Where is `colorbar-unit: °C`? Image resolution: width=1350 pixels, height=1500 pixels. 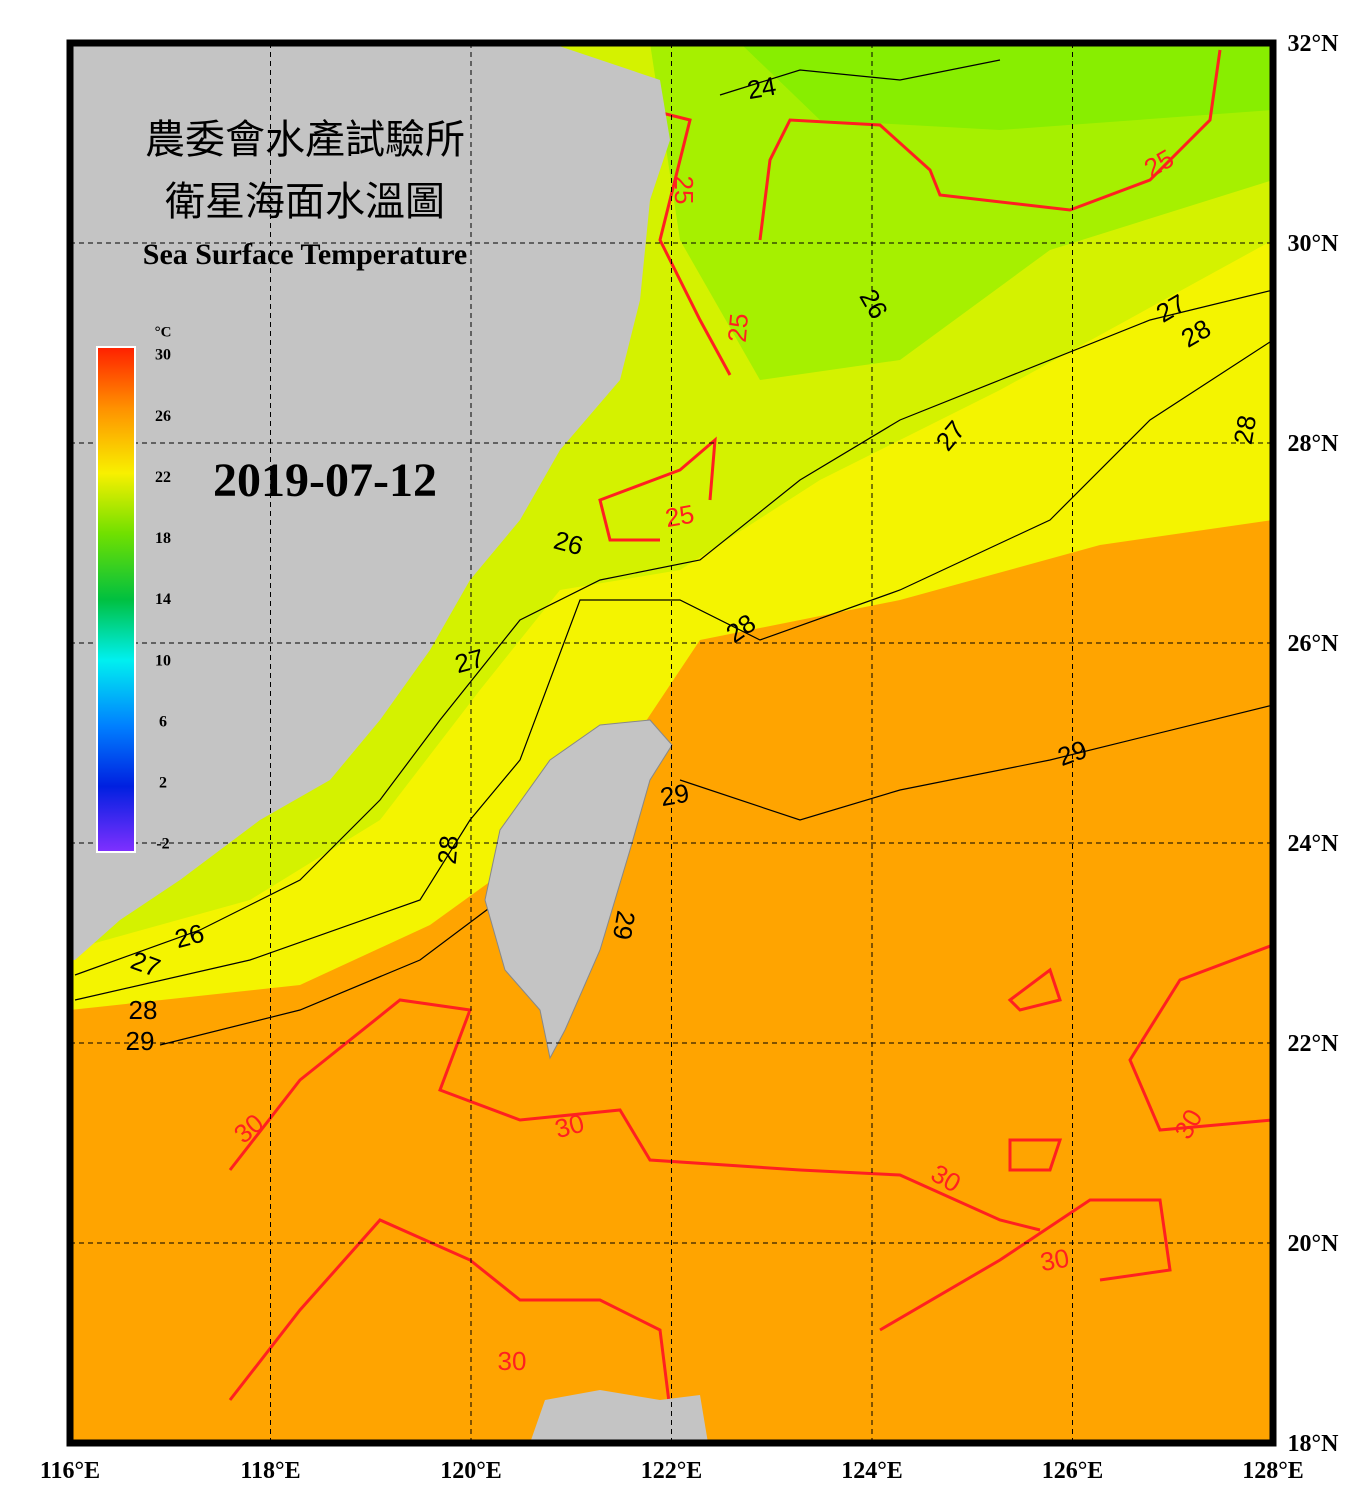
colorbar-unit: °C is located at coordinates (163, 332).